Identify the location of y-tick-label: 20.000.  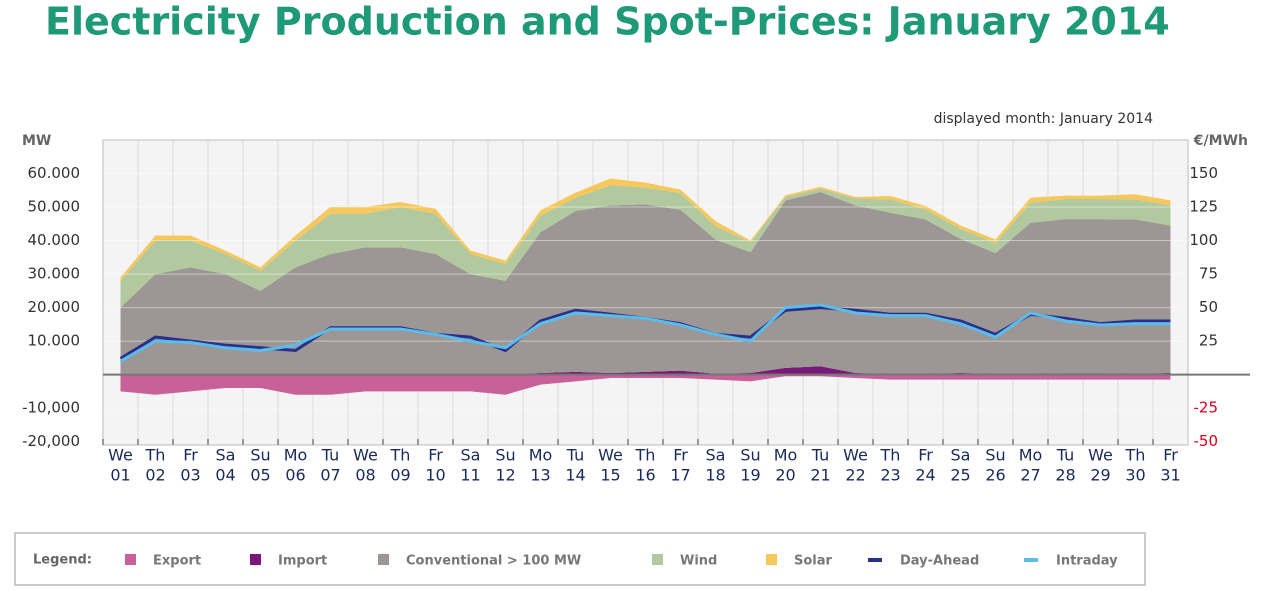
(54, 307).